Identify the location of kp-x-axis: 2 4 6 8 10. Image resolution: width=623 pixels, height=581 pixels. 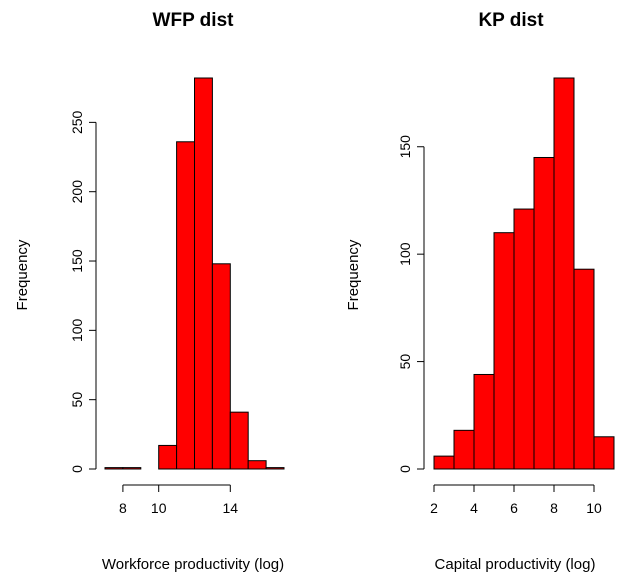
(516, 500).